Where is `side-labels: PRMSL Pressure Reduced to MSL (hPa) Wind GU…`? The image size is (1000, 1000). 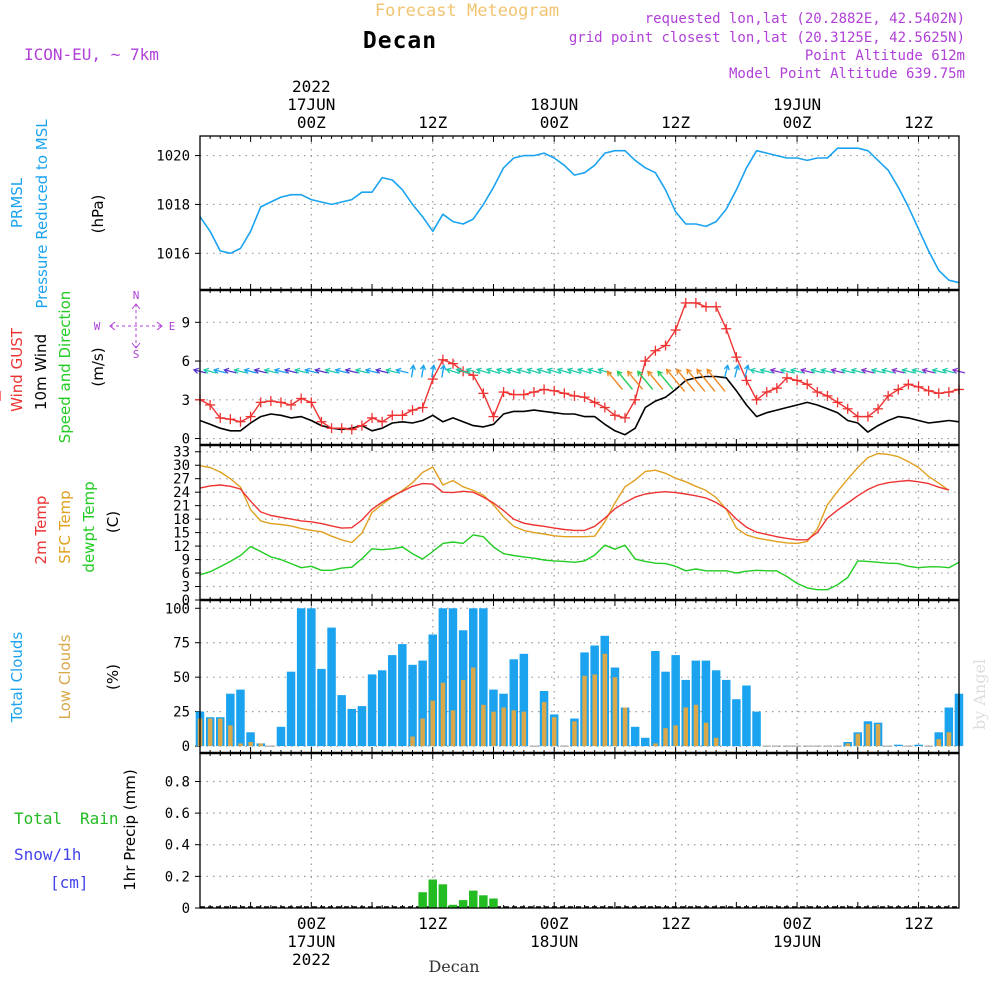
side-labels: PRMSL Pressure Reduced to MSL (hPa) Wind GU… is located at coordinates (91, 505).